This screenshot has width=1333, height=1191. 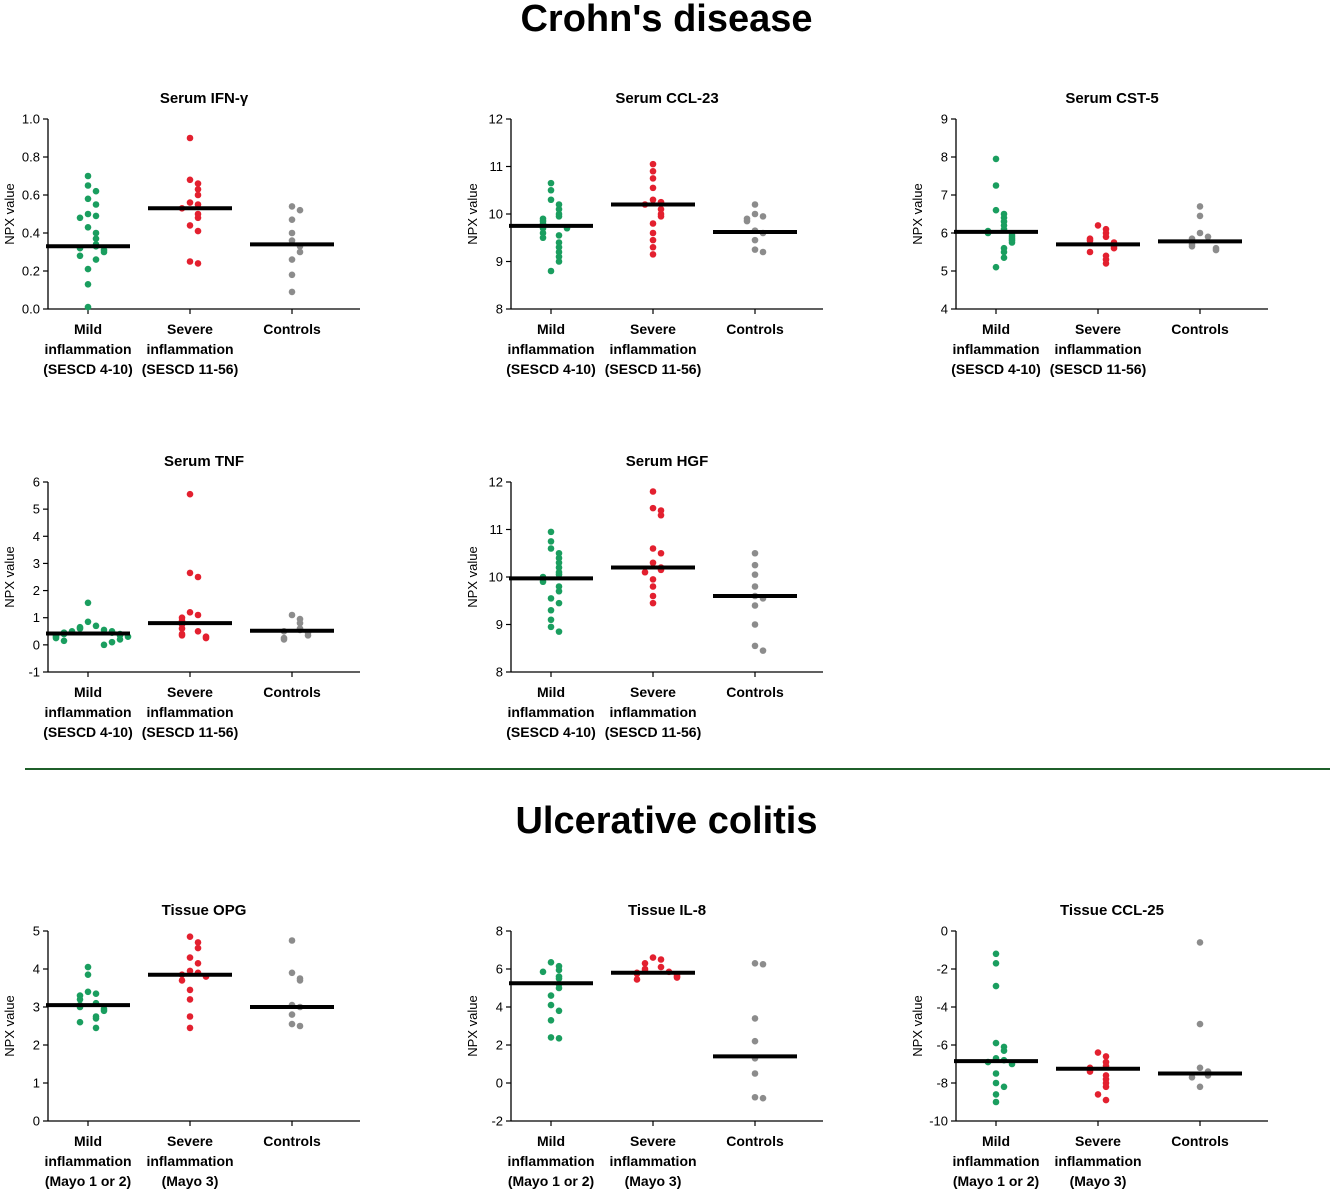 I want to click on chart-title: Tissue IL-8, so click(x=667, y=910).